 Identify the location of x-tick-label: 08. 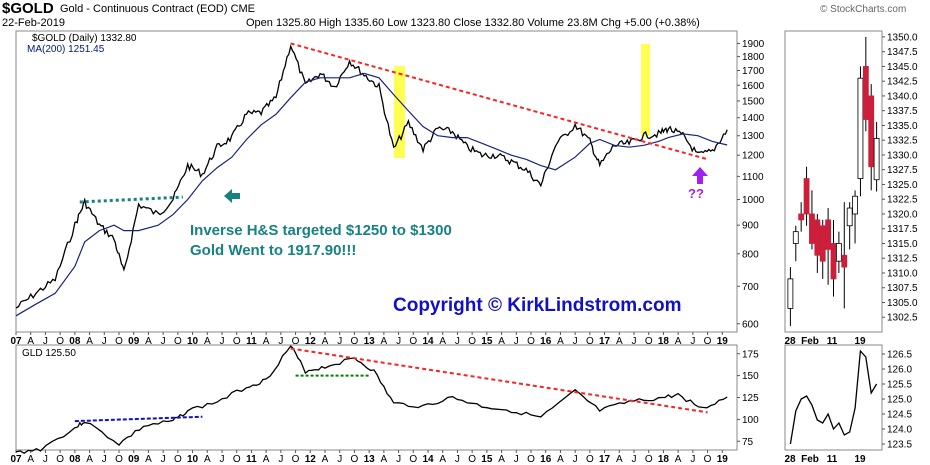
(75, 341).